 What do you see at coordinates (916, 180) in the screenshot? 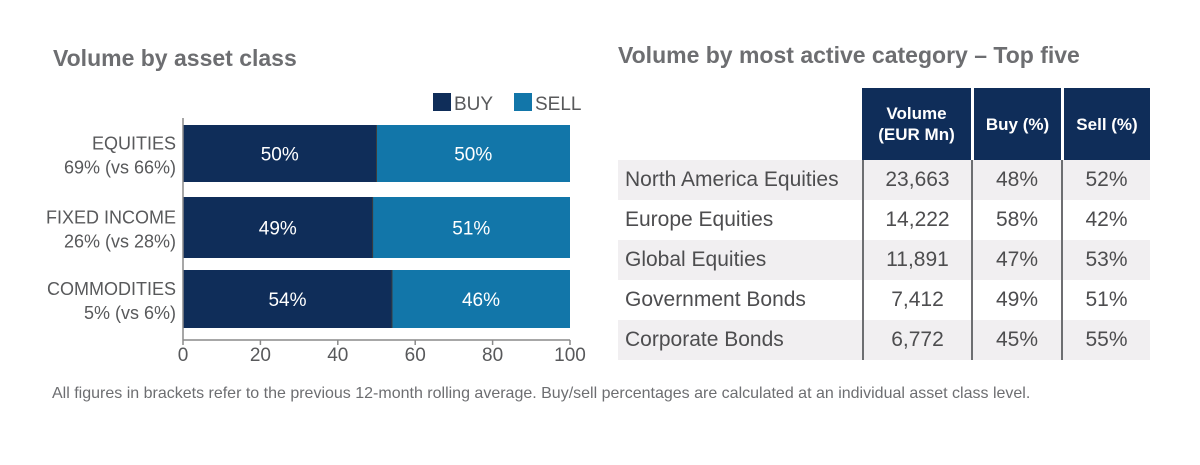
I see `cell-volume: 23,663` at bounding box center [916, 180].